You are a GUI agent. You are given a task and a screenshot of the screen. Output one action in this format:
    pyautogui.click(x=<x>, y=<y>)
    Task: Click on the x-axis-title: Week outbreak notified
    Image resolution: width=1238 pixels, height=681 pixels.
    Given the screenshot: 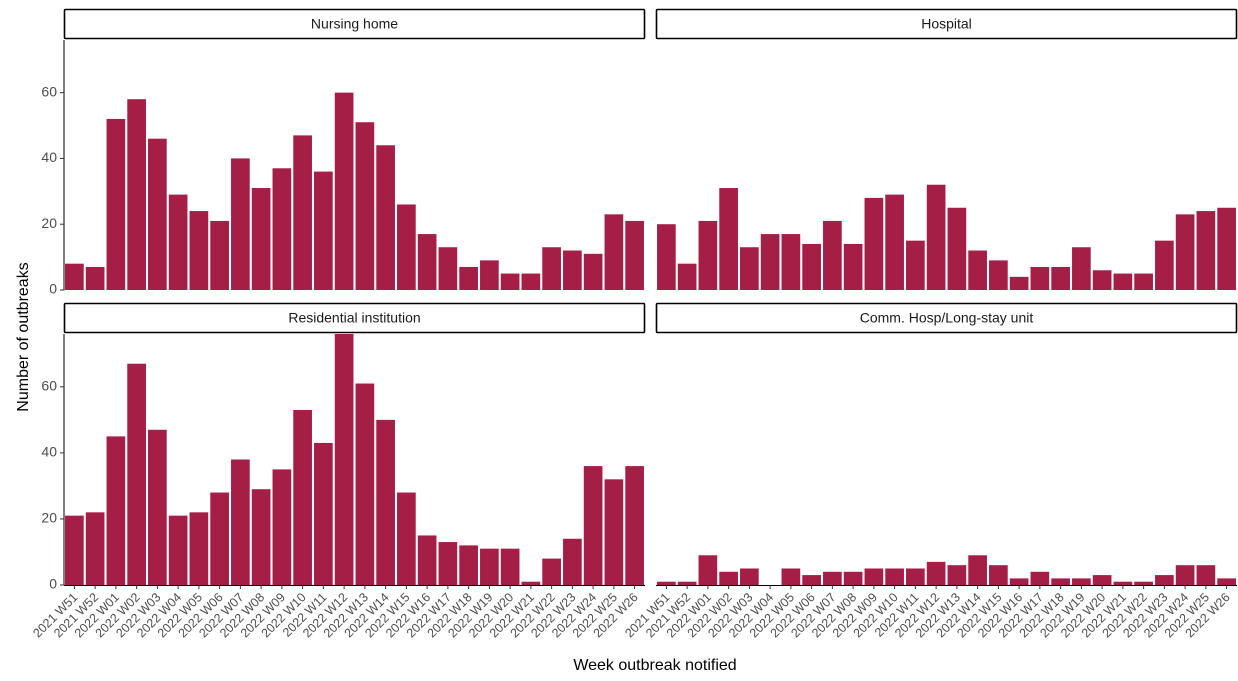 What is the action you would take?
    pyautogui.click(x=654, y=665)
    